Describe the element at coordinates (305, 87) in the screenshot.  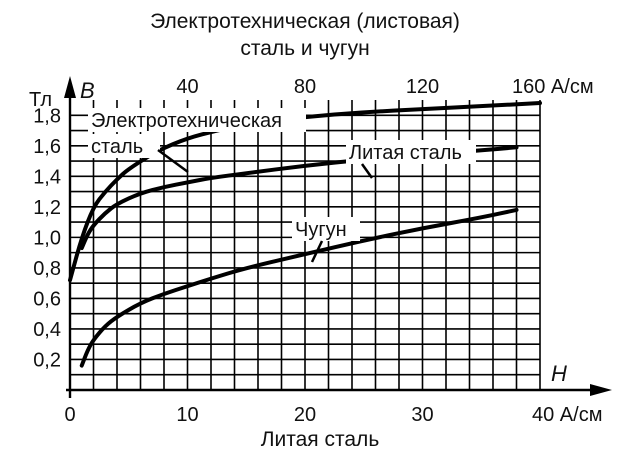
I see `x-top-tick-label: 80` at that location.